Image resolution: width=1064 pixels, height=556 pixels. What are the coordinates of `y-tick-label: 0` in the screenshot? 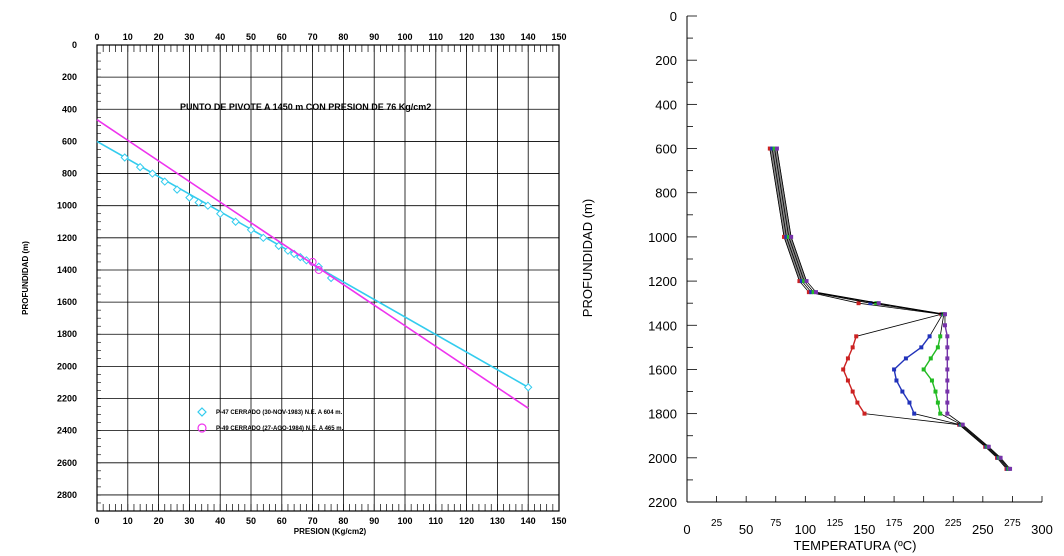 It's located at (673, 16).